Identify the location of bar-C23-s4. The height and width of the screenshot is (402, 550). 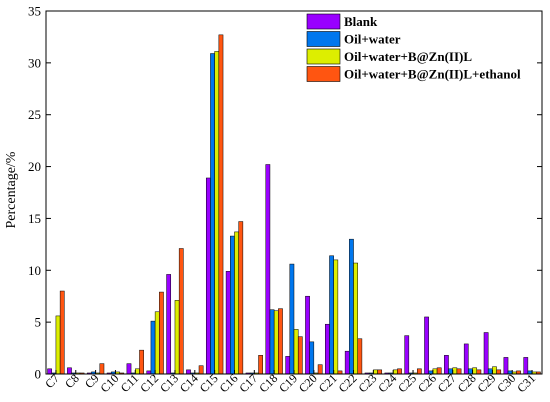
(380, 372).